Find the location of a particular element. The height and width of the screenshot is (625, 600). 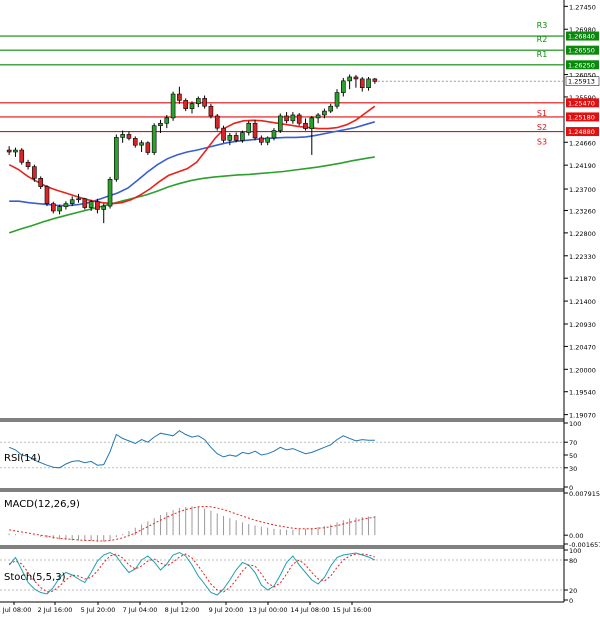

panel-title: MACD(12,26,9) is located at coordinates (42, 504).